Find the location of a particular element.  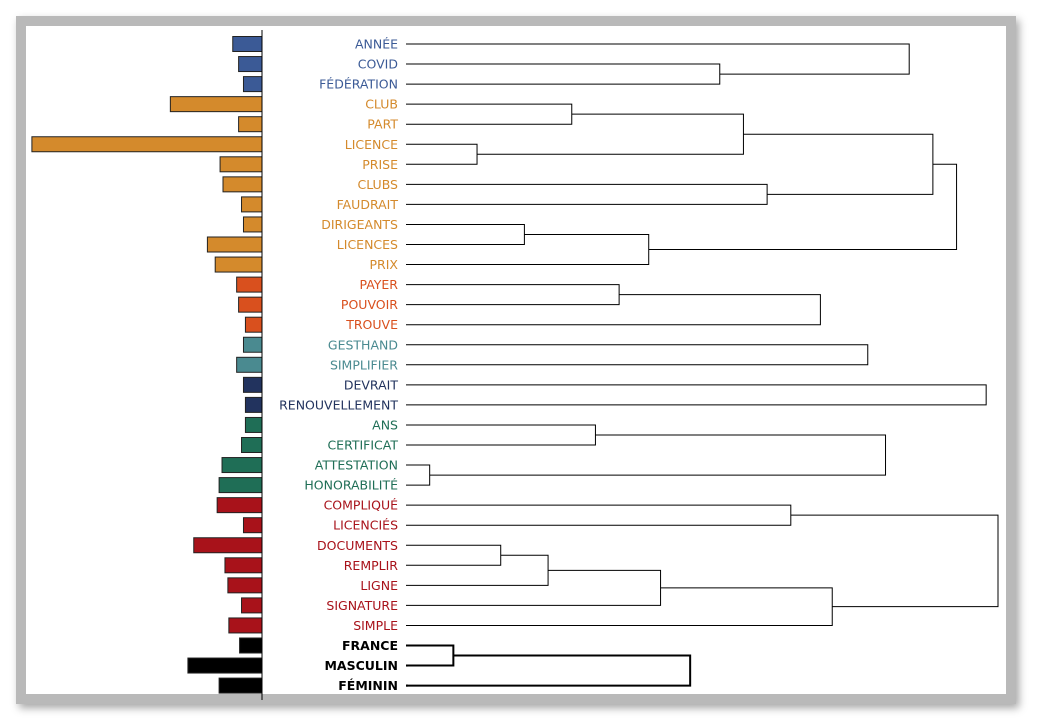

term-label-ans: ANS is located at coordinates (385, 424).